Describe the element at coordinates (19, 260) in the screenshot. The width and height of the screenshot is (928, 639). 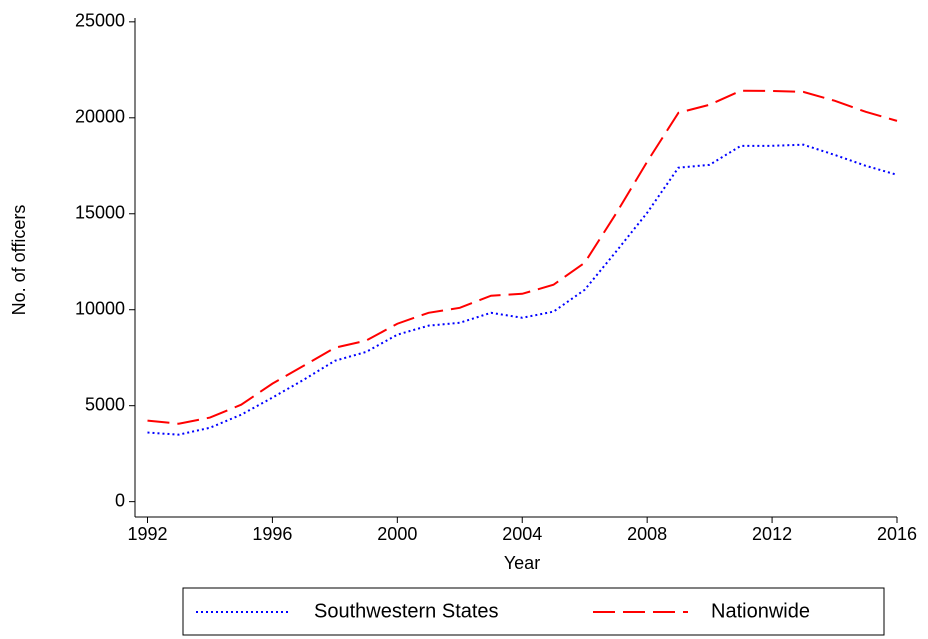
I see `y-axis-label: No. of officers` at that location.